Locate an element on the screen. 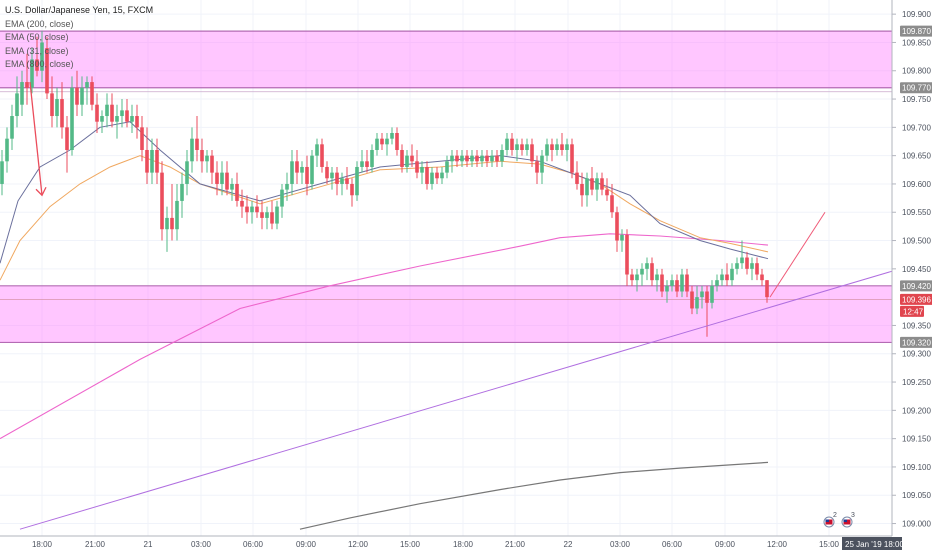 This screenshot has width=932, height=555. price-tick-label: 109.750 is located at coordinates (916, 99).